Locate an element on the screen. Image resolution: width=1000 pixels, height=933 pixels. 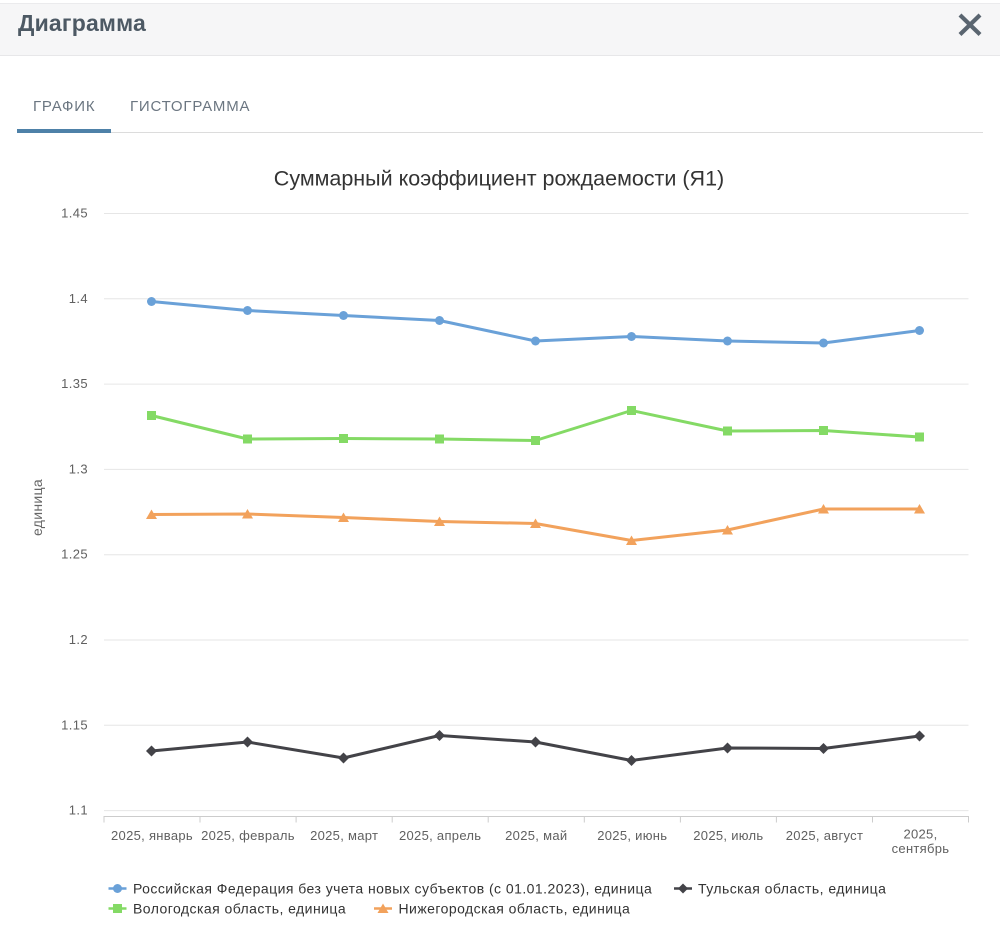
svg-text: 1.25 is located at coordinates (74, 554).